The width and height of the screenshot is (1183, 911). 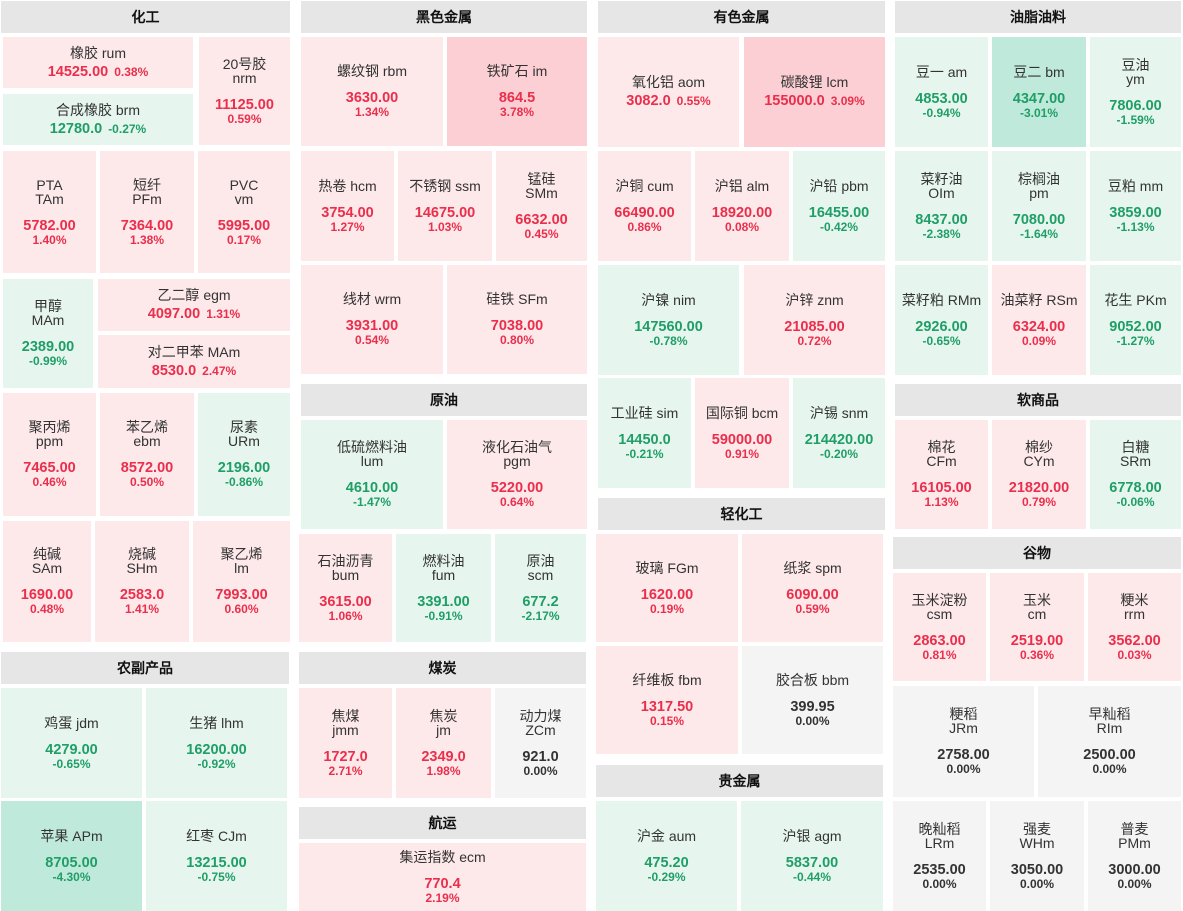 I want to click on contract-name: 豆粕 mm, so click(x=1135, y=185).